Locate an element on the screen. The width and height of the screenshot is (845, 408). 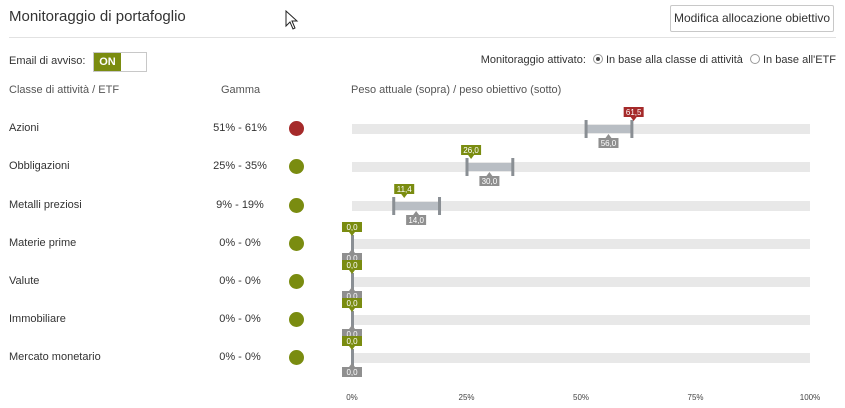
asset-class-label: Materie prime is located at coordinates (43, 243).